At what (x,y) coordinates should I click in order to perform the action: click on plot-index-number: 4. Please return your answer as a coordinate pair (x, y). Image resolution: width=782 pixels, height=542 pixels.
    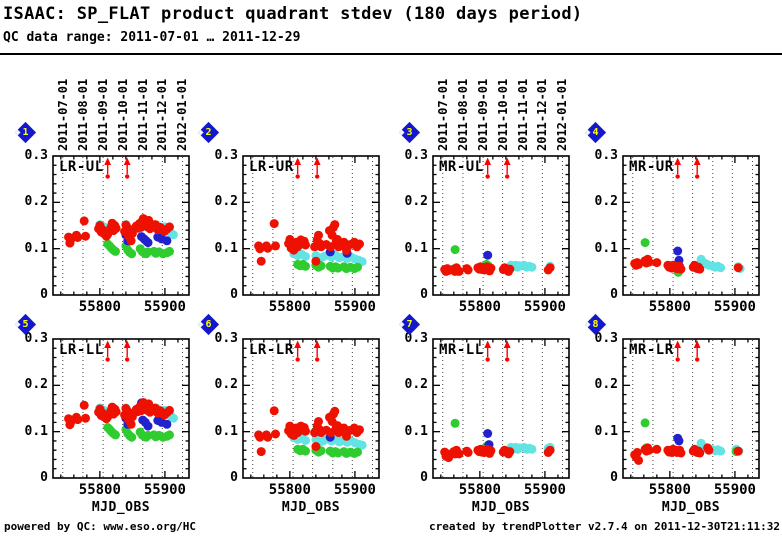
    Looking at the image, I should click on (595, 132).